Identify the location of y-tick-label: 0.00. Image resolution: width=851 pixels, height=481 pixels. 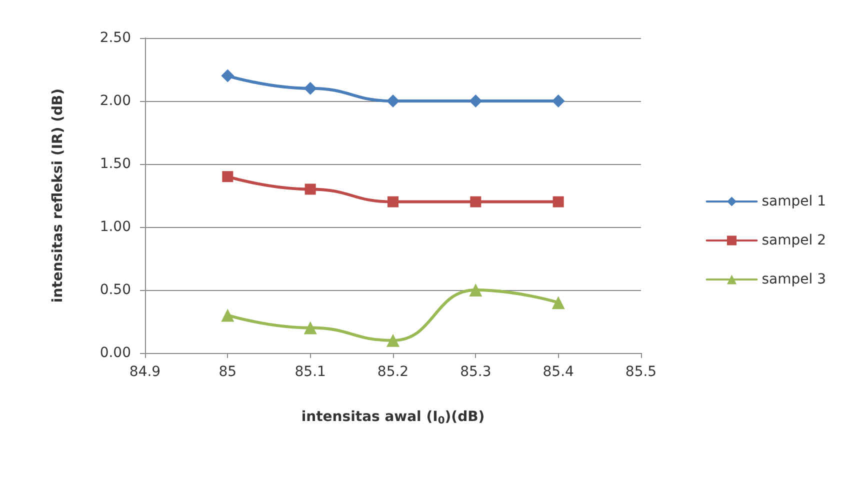
(115, 353).